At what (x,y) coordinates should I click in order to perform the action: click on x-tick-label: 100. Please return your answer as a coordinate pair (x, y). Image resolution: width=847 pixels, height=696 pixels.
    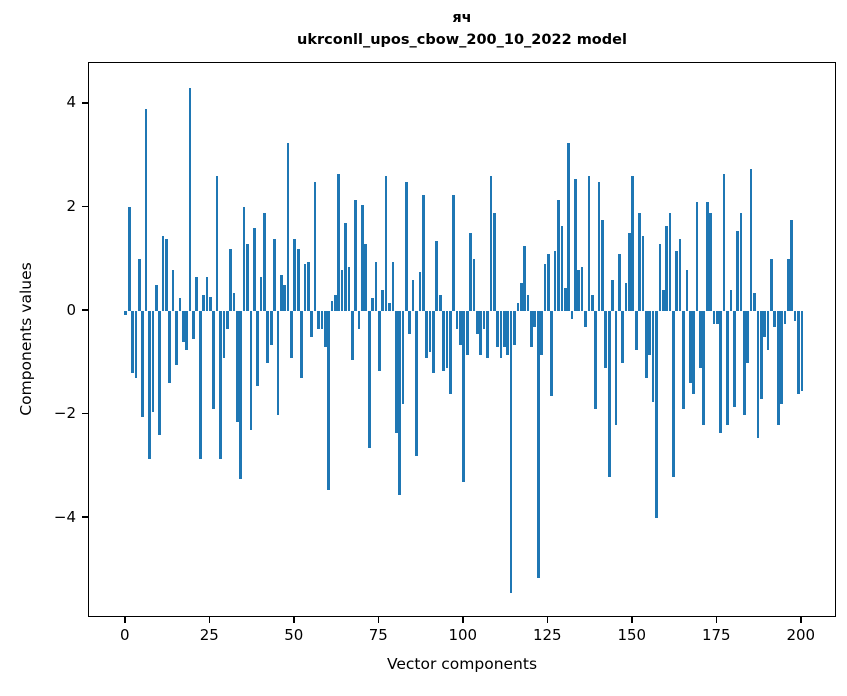
    Looking at the image, I should click on (463, 635).